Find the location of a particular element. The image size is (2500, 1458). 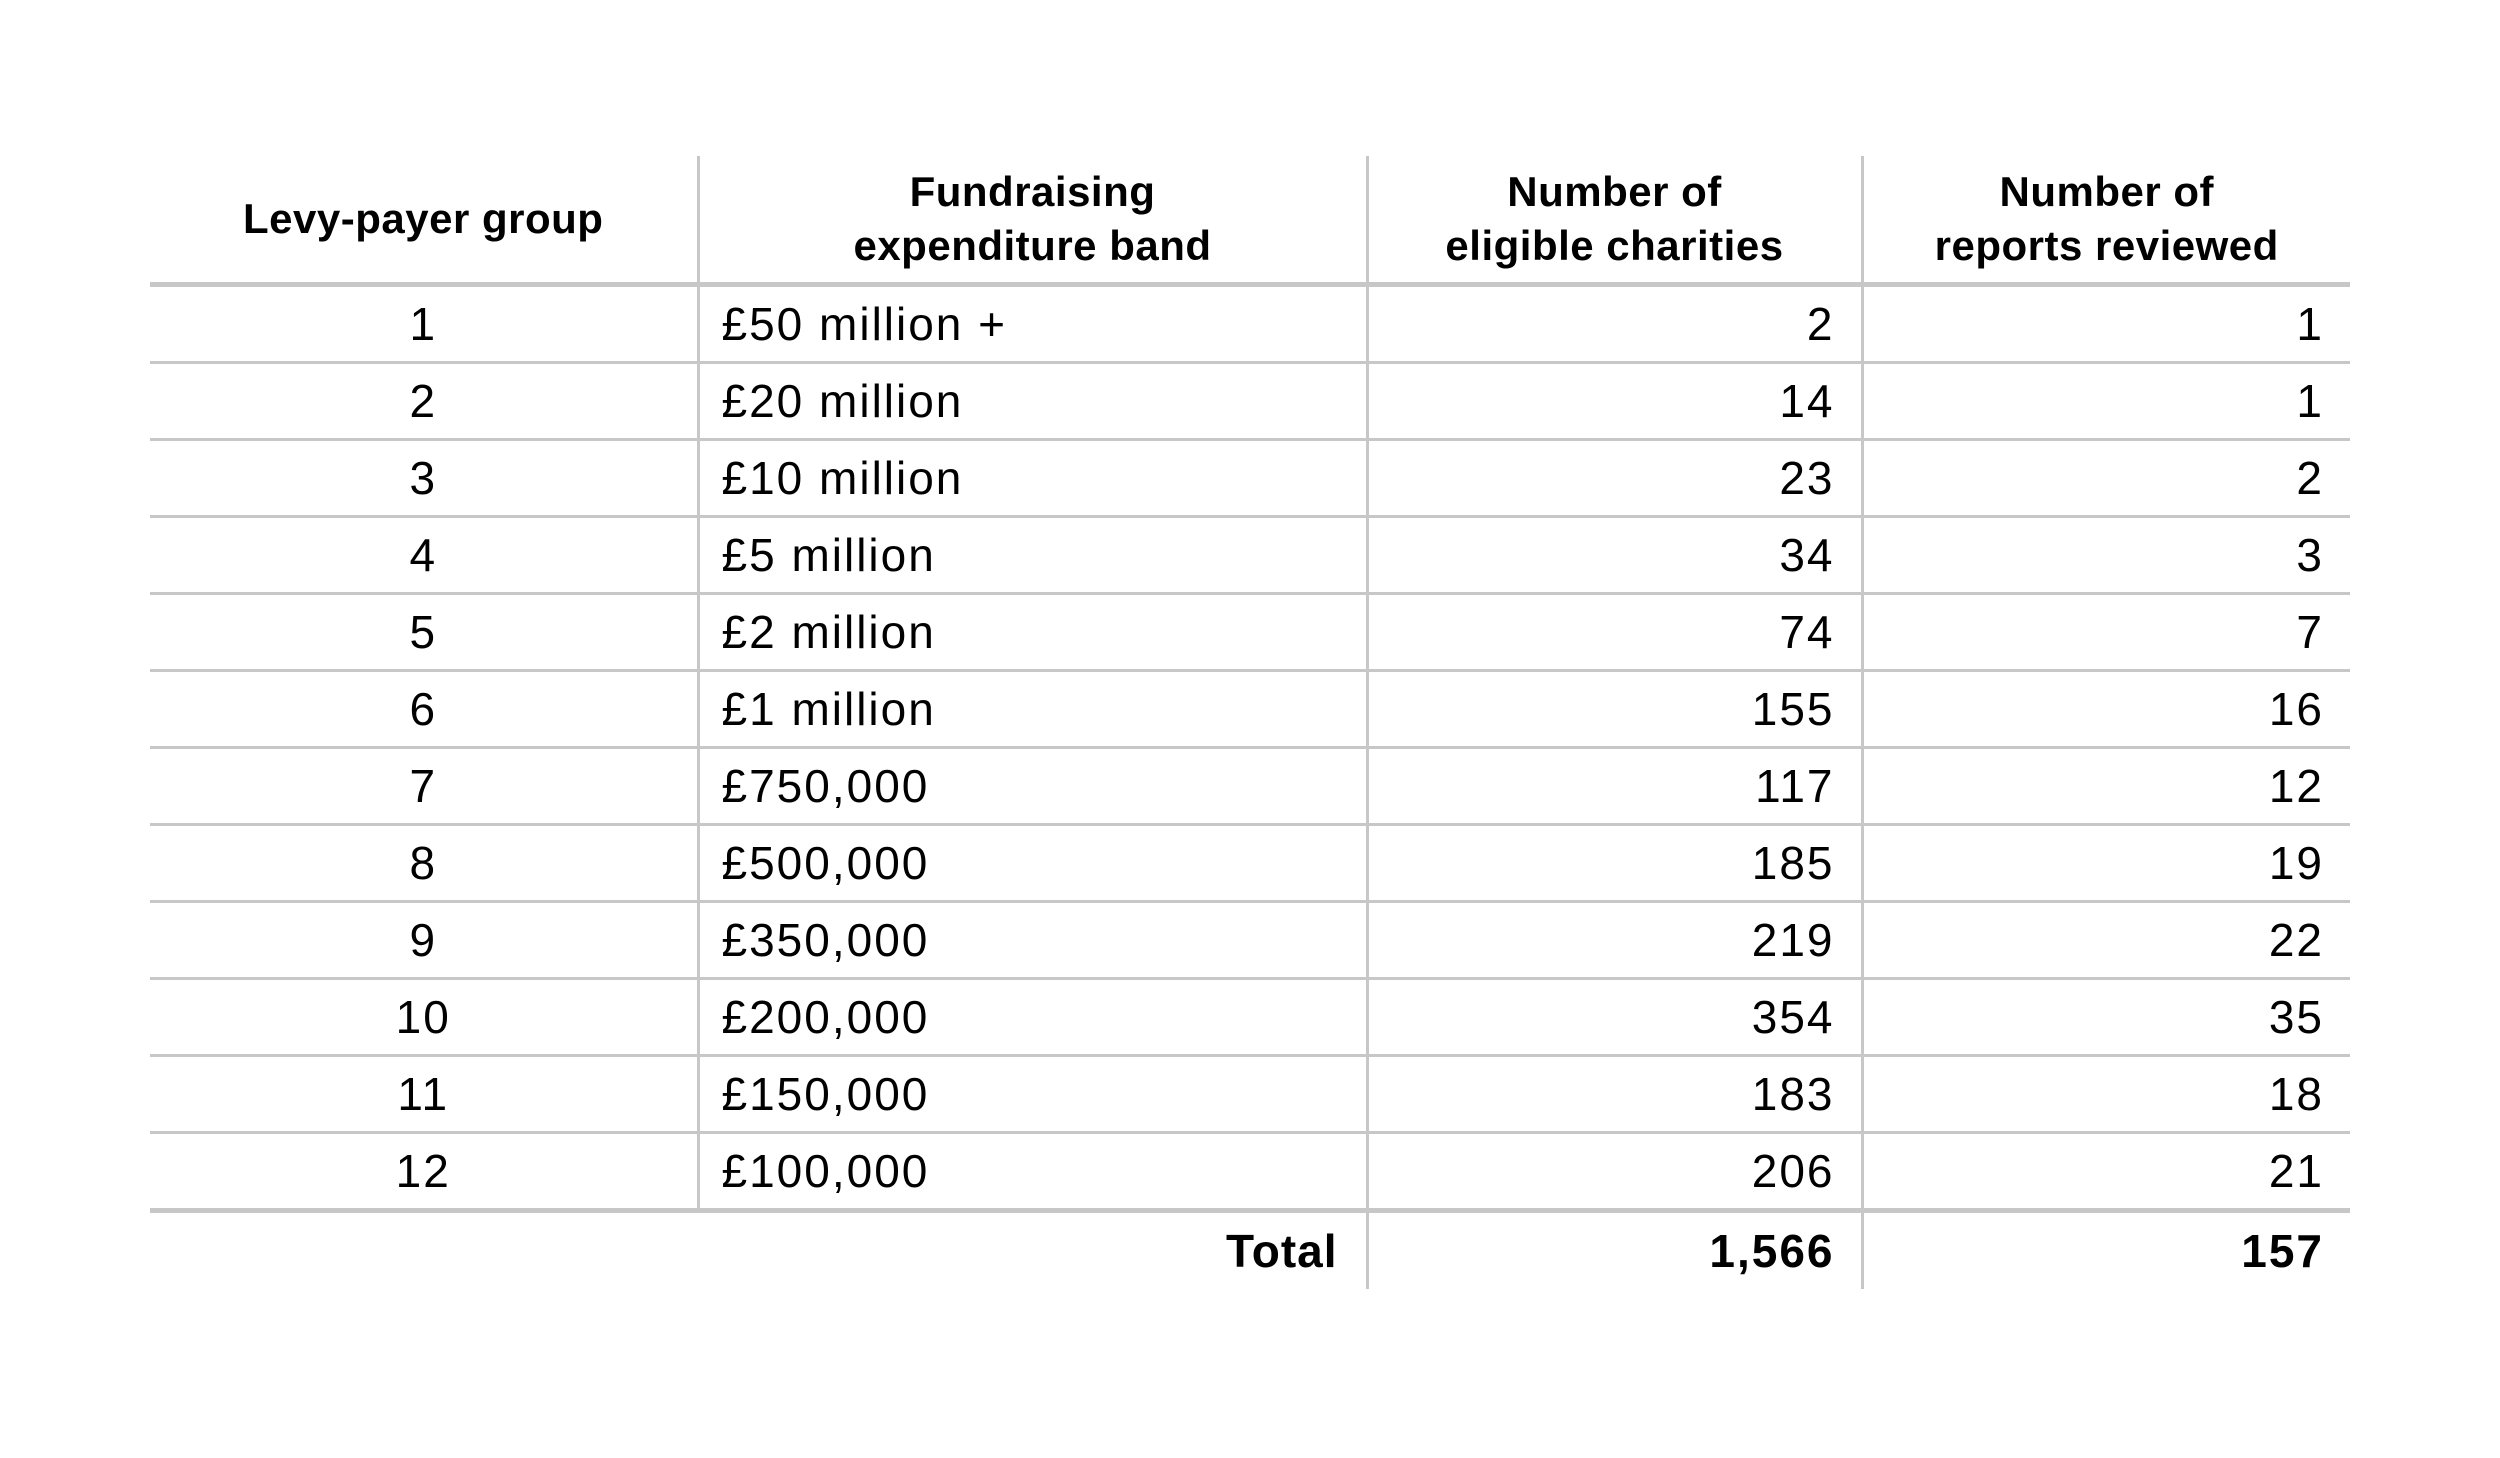

cell-band: £20 million is located at coordinates (1033, 401).